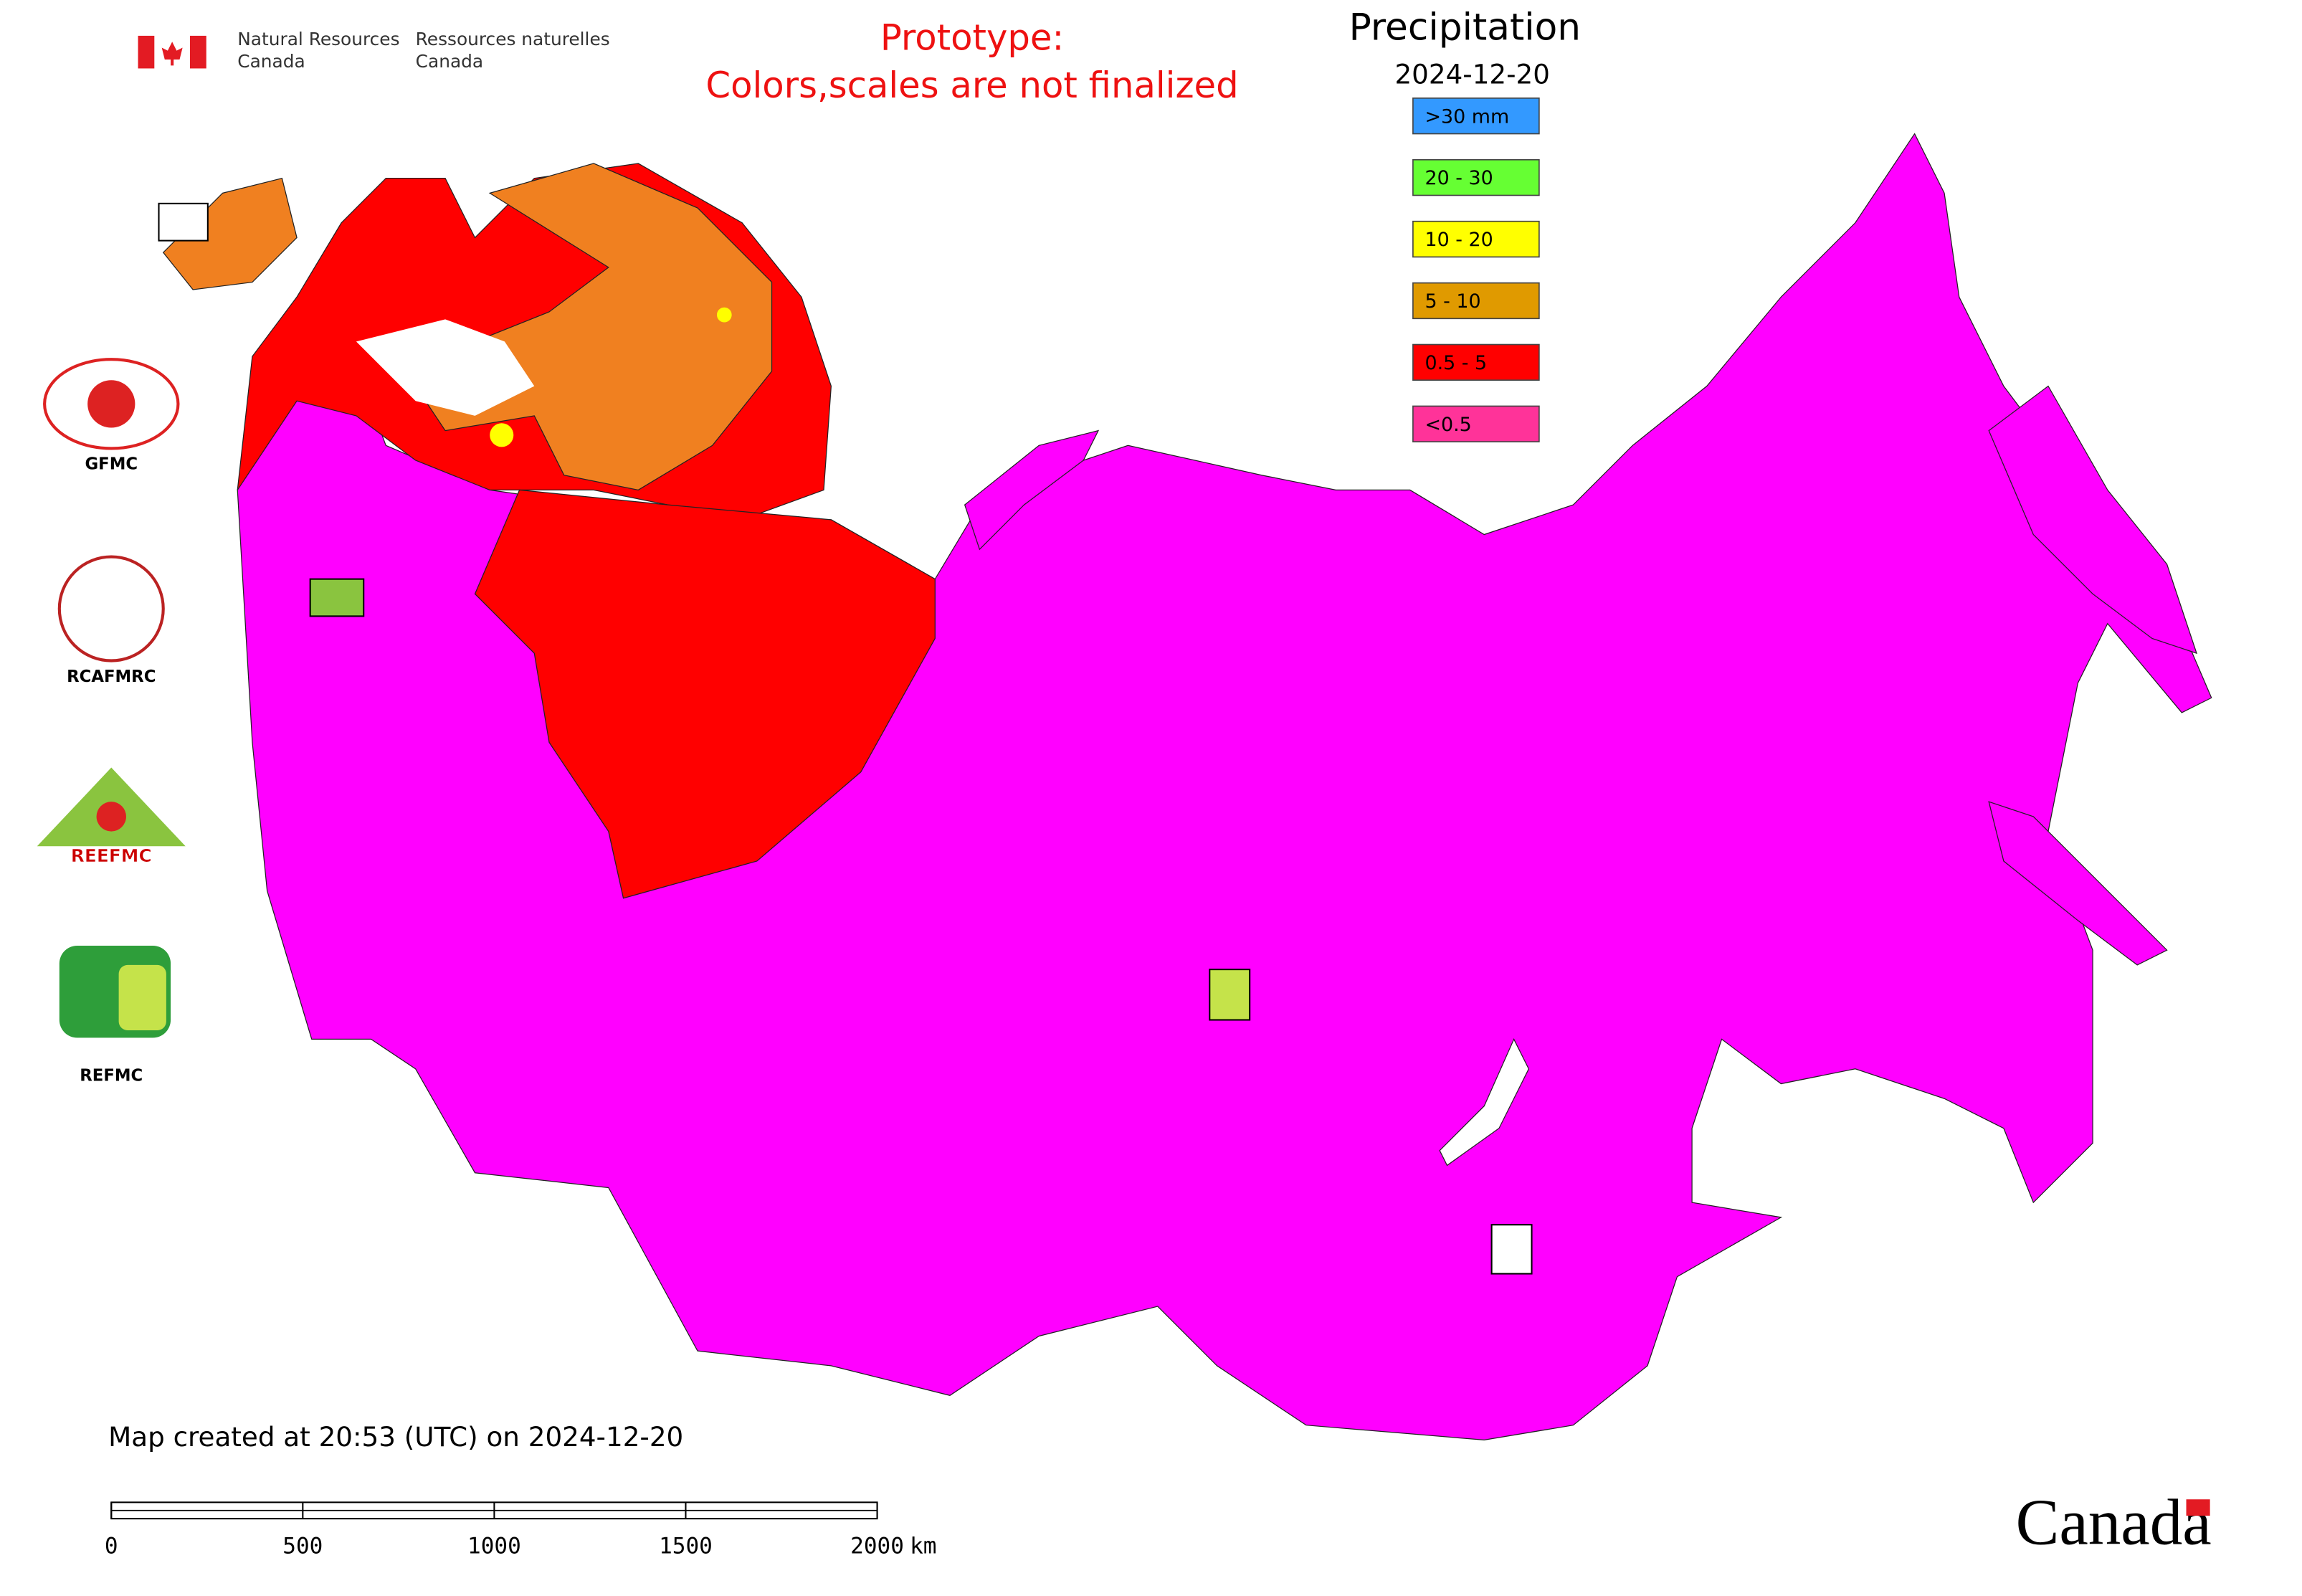 This screenshot has height=1596, width=2302. What do you see at coordinates (111, 404) in the screenshot?
I see `logo-gfmc-mark` at bounding box center [111, 404].